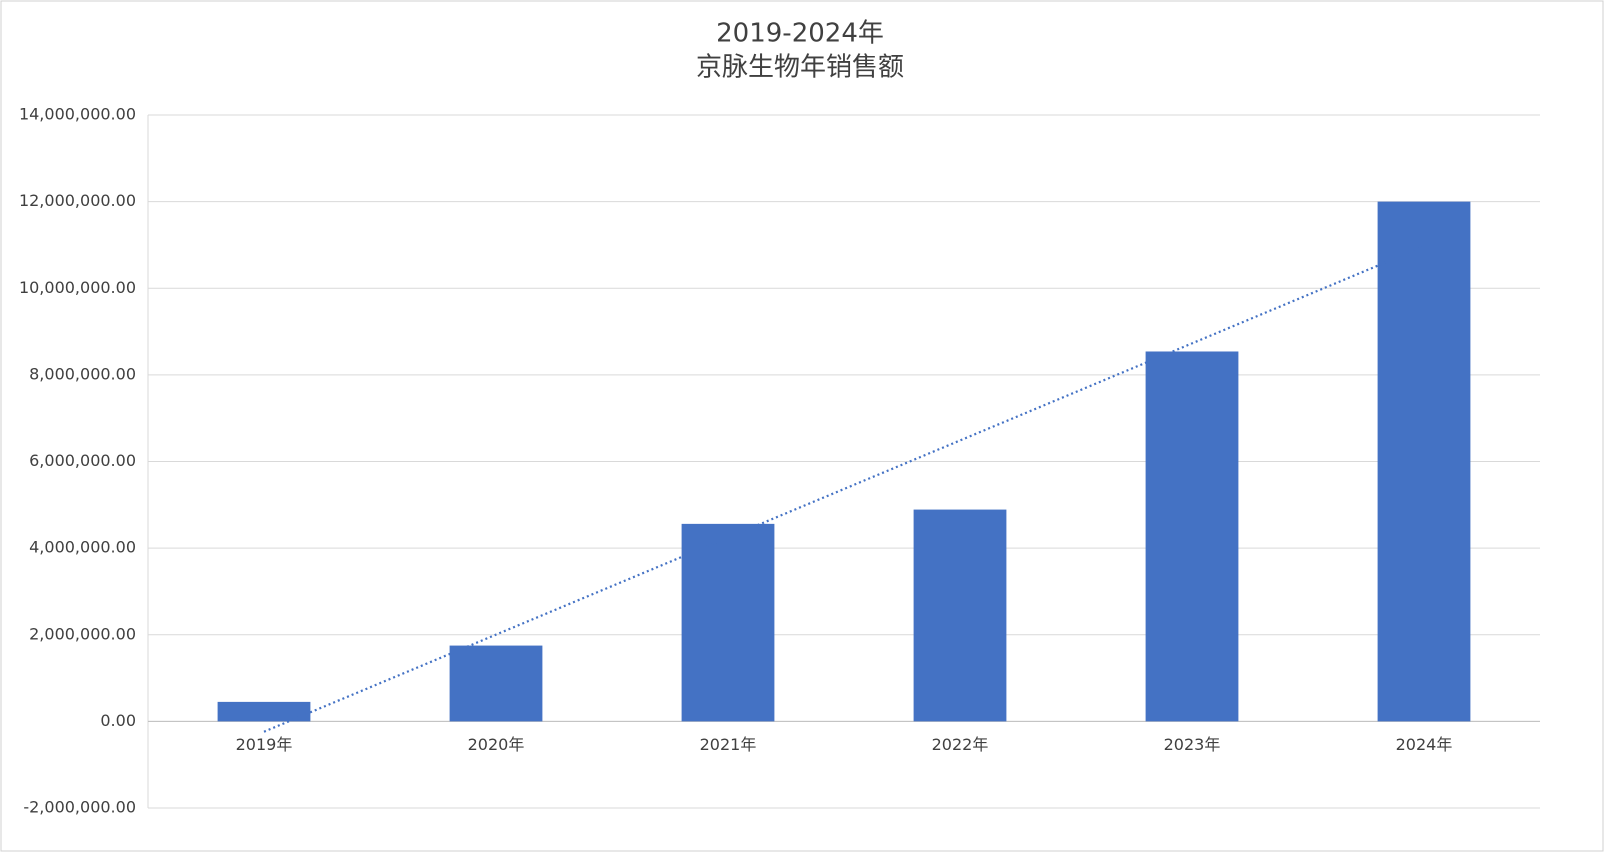  What do you see at coordinates (960, 744) in the screenshot?
I see `x-tick-label: 2022年` at bounding box center [960, 744].